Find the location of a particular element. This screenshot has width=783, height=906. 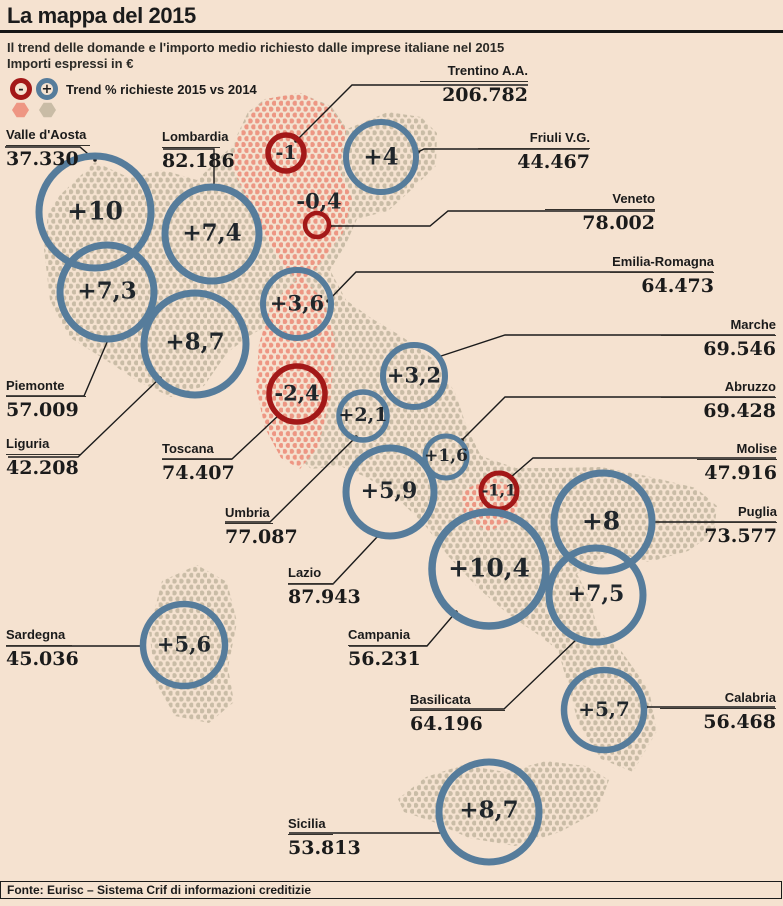

region-name: Molise is located at coordinates (756, 448).